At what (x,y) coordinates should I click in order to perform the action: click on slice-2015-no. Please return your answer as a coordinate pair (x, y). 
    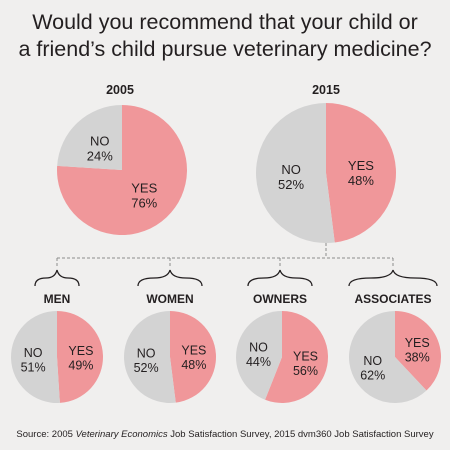
    Looking at the image, I should click on (295, 173).